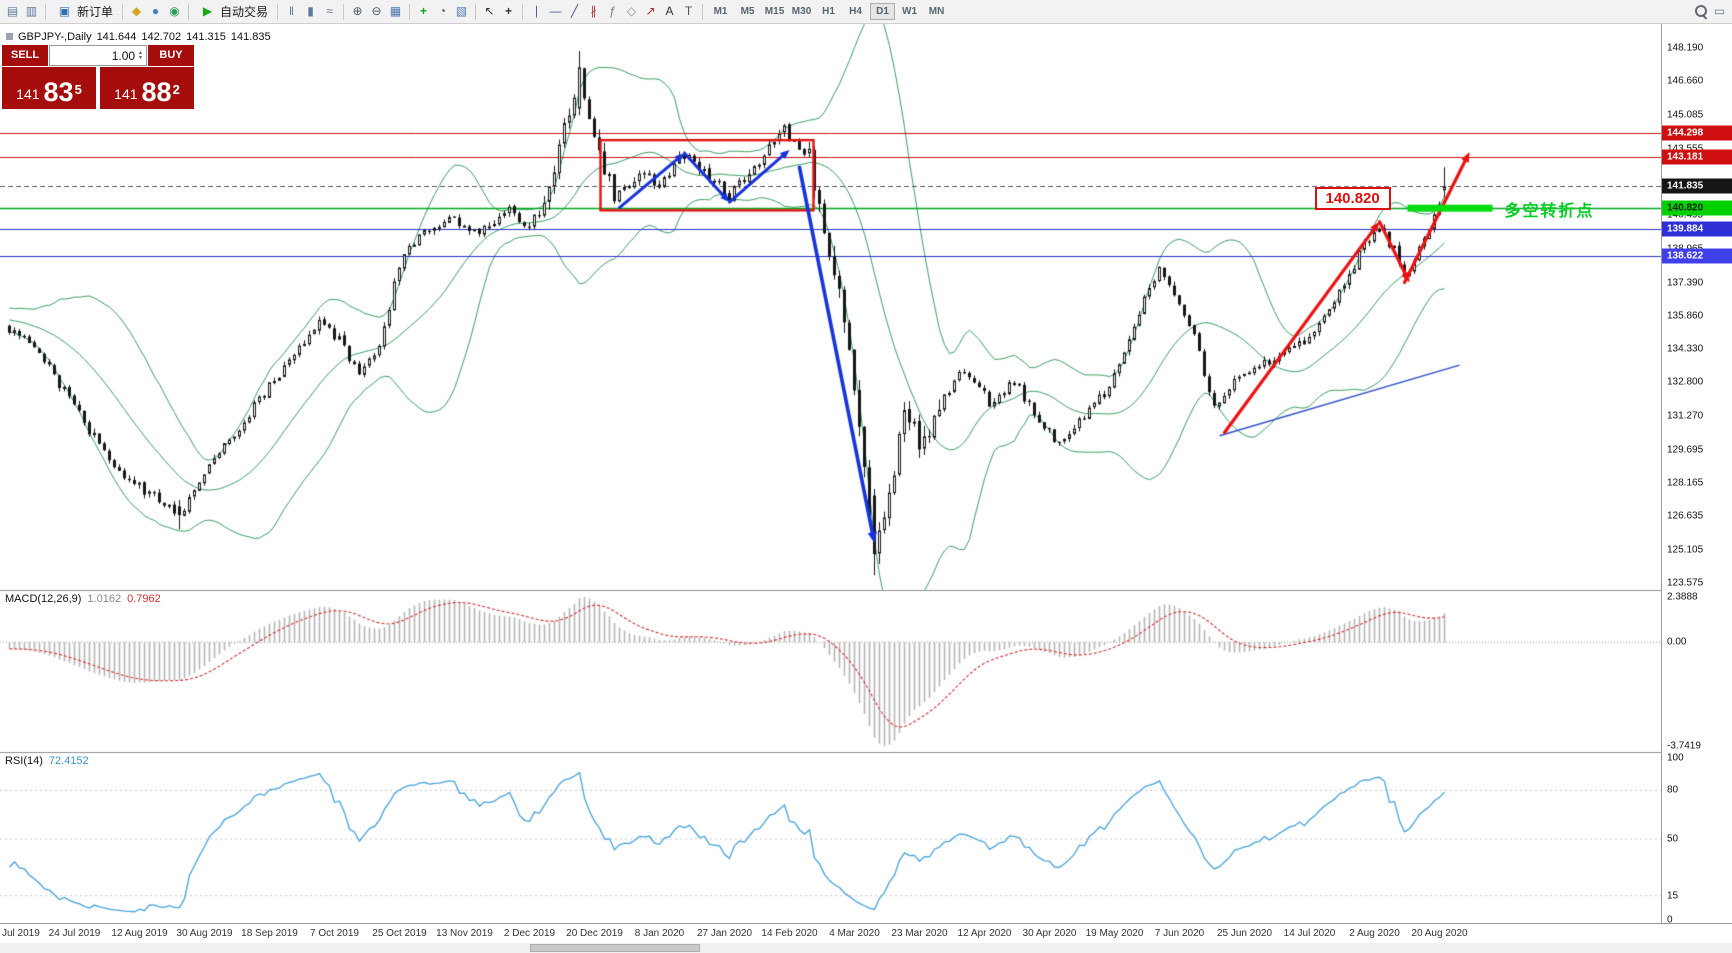  I want to click on buy-price-box: 141 88 2, so click(147, 88).